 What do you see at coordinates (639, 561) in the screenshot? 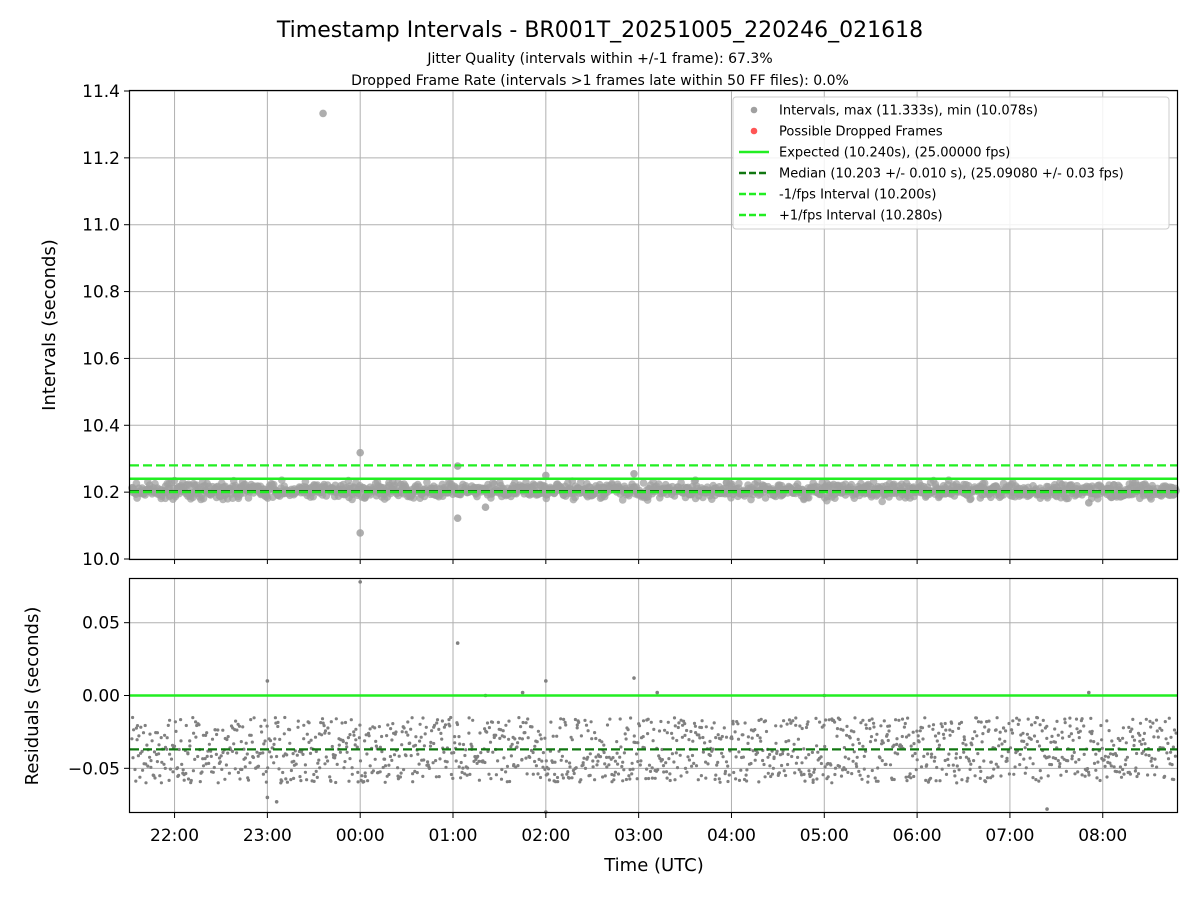
I see `intervals-x-ticks` at bounding box center [639, 561].